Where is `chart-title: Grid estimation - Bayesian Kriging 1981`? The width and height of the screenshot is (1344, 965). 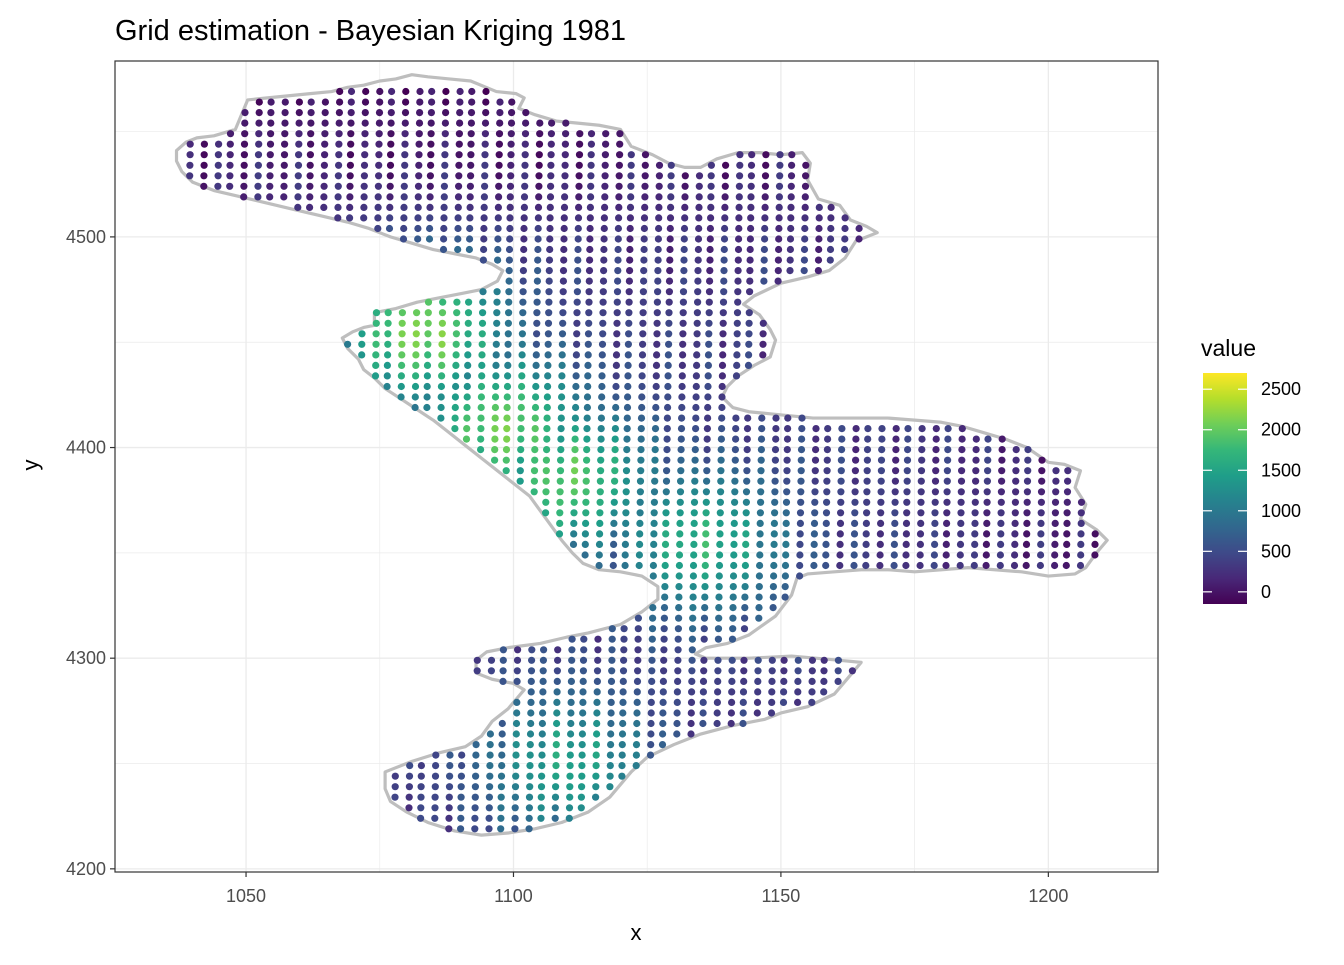 chart-title: Grid estimation - Bayesian Kriging 1981 is located at coordinates (370, 31).